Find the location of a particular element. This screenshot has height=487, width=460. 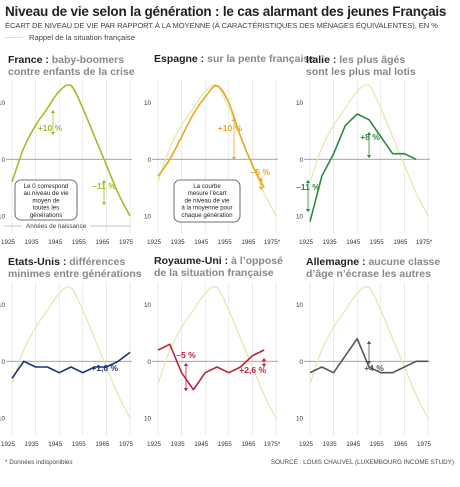

panel-country-france: France : is located at coordinates (30, 60).